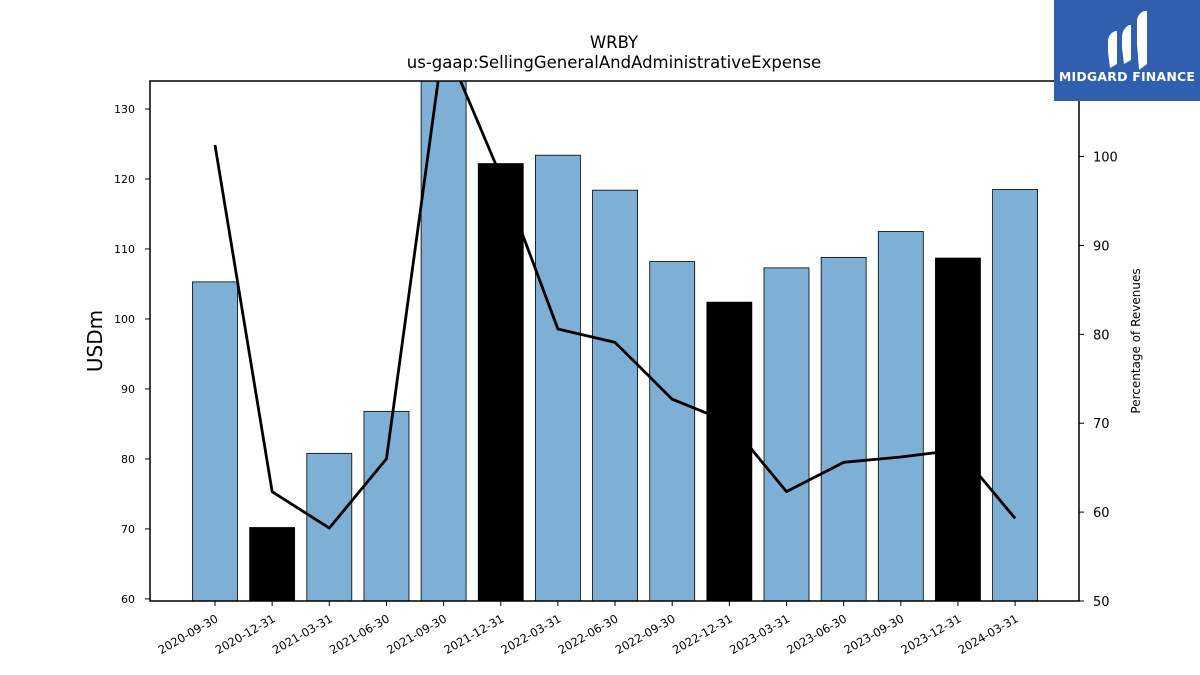  What do you see at coordinates (645, 634) in the screenshot?
I see `x-tick-label: 2022-09-30` at bounding box center [645, 634].